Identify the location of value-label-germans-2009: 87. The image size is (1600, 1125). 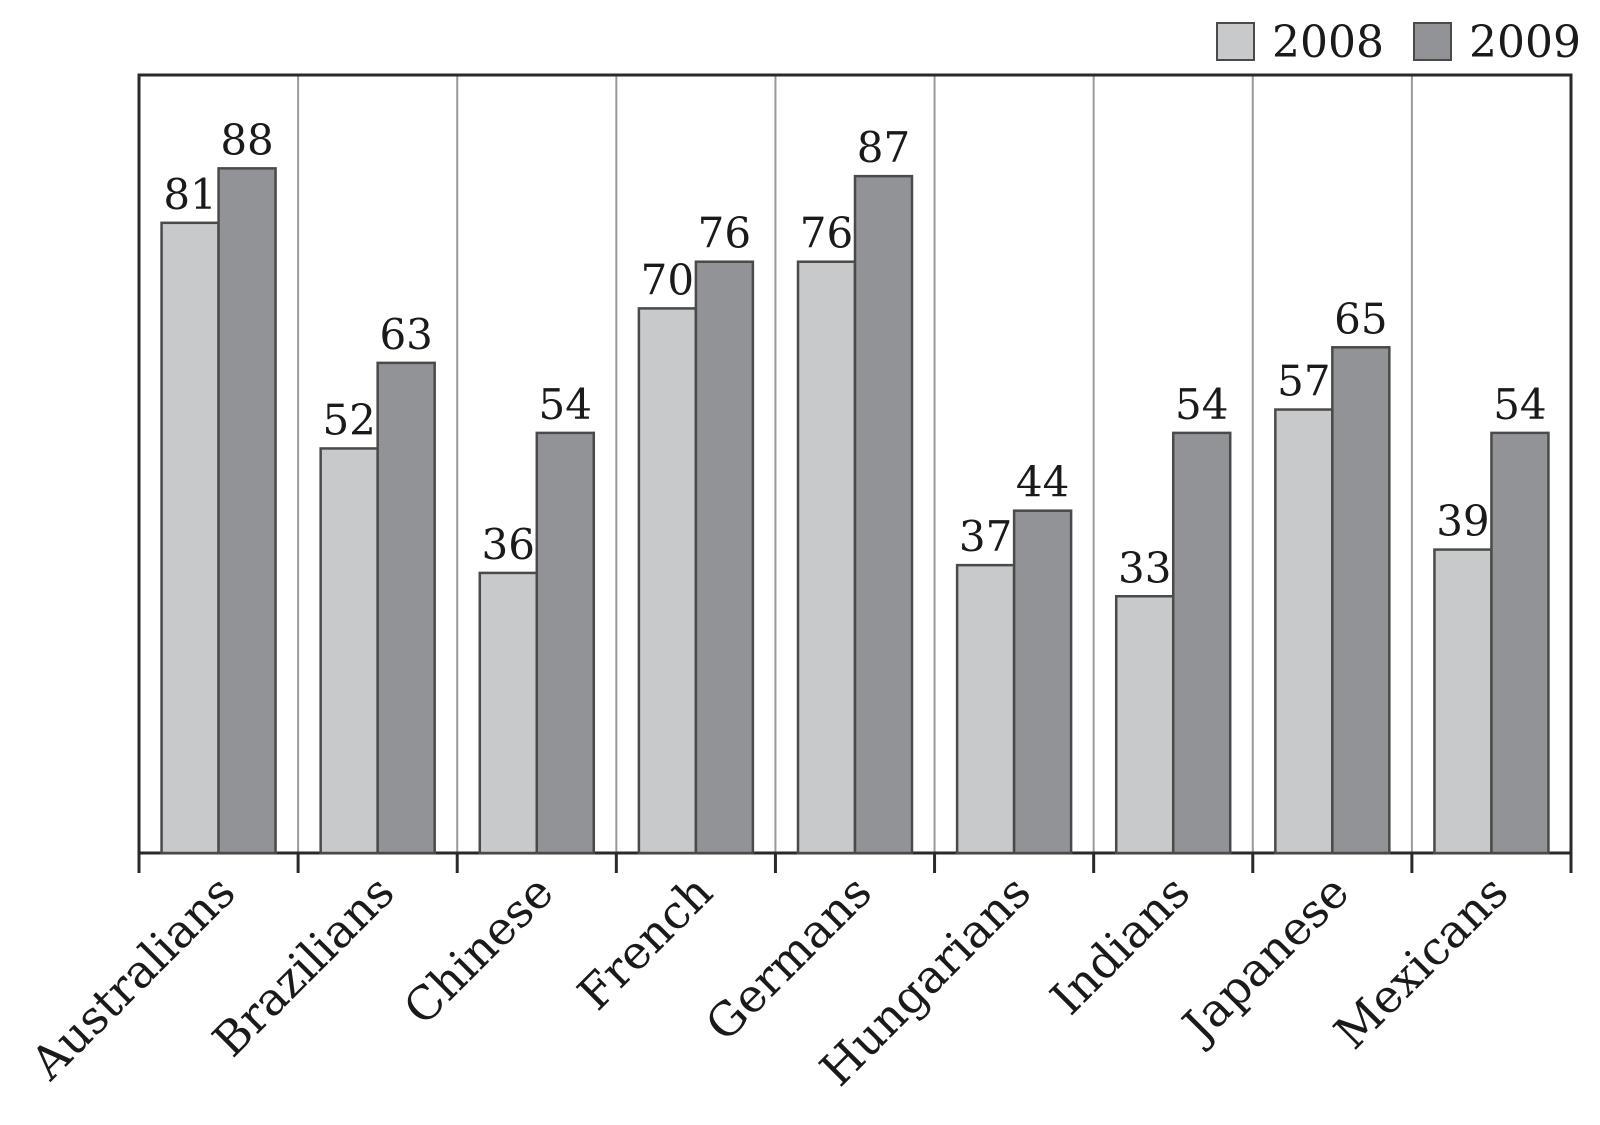
(883, 147).